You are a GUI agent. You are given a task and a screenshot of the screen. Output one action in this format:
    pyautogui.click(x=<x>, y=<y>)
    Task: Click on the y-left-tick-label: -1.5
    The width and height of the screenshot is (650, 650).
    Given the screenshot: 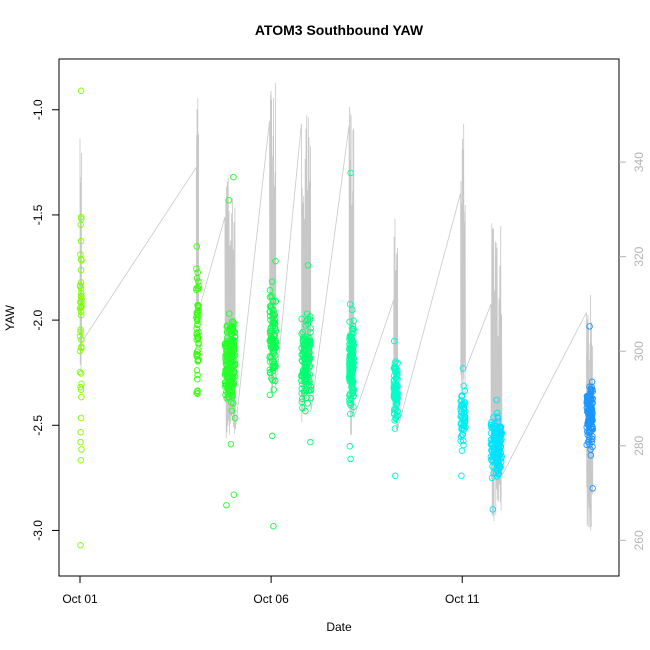 What is the action you would take?
    pyautogui.click(x=38, y=214)
    